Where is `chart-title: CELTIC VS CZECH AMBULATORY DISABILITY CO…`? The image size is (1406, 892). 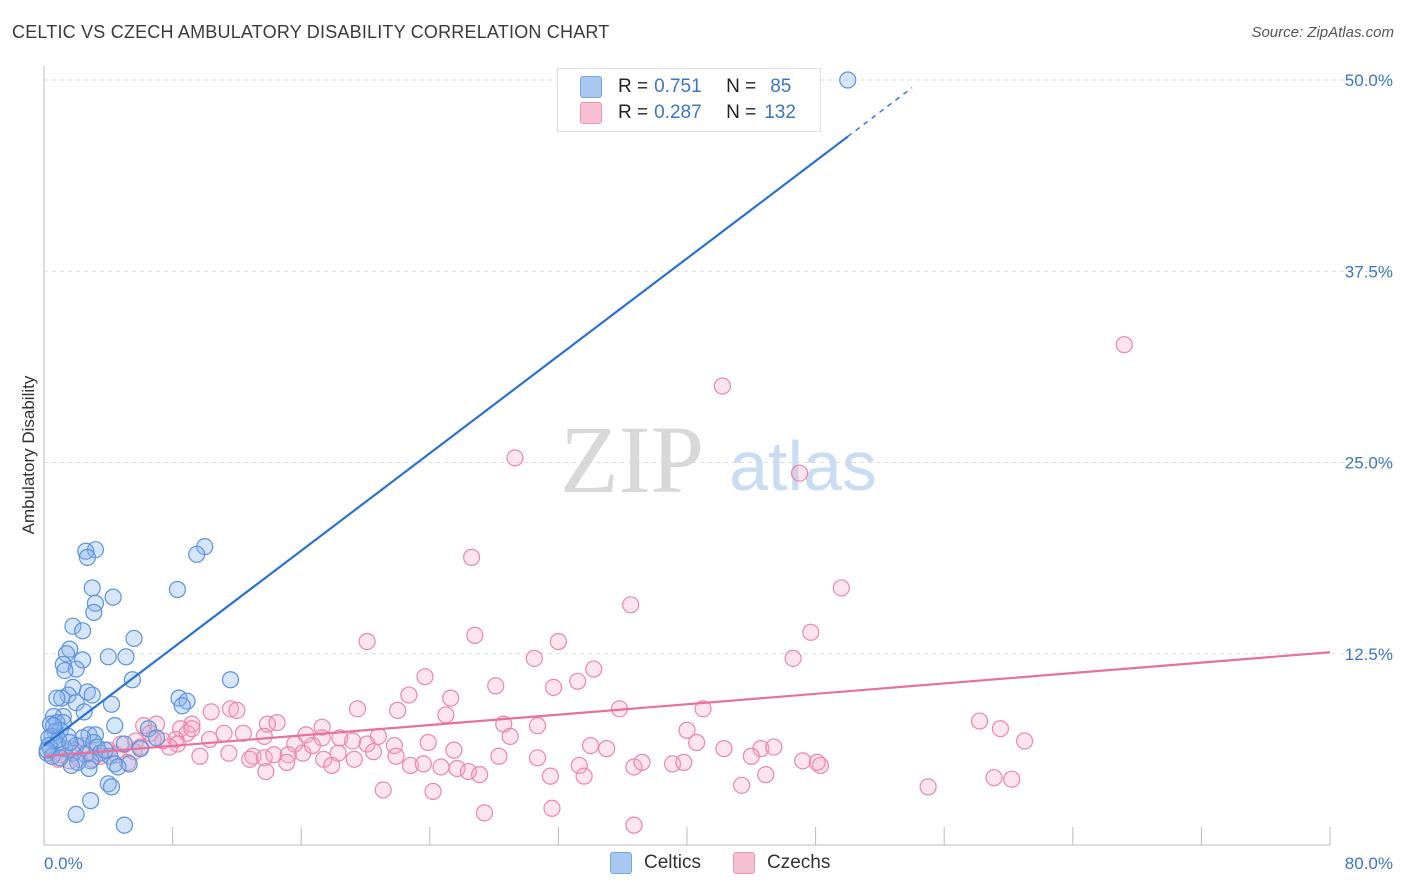 chart-title: CELTIC VS CZECH AMBULATORY DISABILITY CO… is located at coordinates (311, 32).